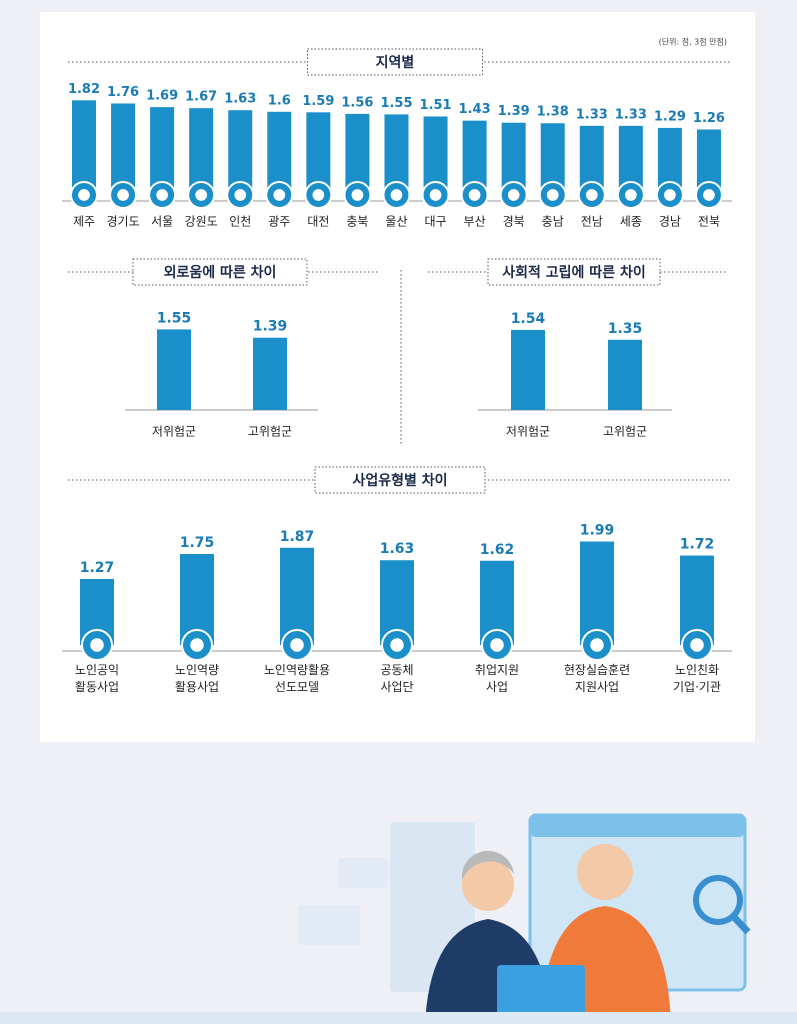 This screenshot has width=797, height=1024. Describe the element at coordinates (553, 112) in the screenshot. I see `value-label: 1.38` at that location.